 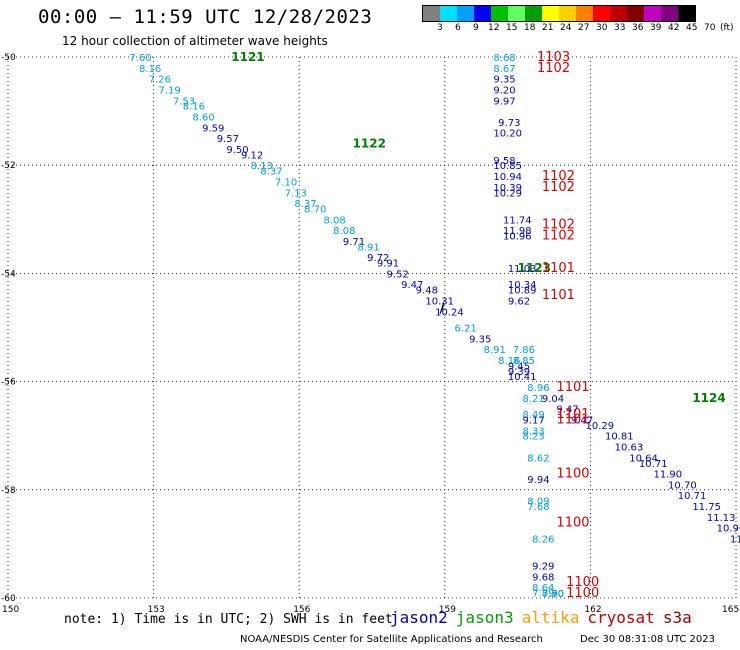 I want to click on wave-height-label: 9.39, so click(x=519, y=372).